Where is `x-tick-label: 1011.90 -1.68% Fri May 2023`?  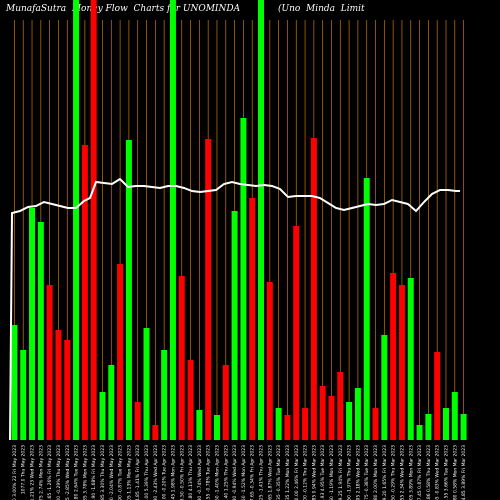
x-tick-label: 1011.90 -1.68% Fri May 2023 is located at coordinates (94, 472).